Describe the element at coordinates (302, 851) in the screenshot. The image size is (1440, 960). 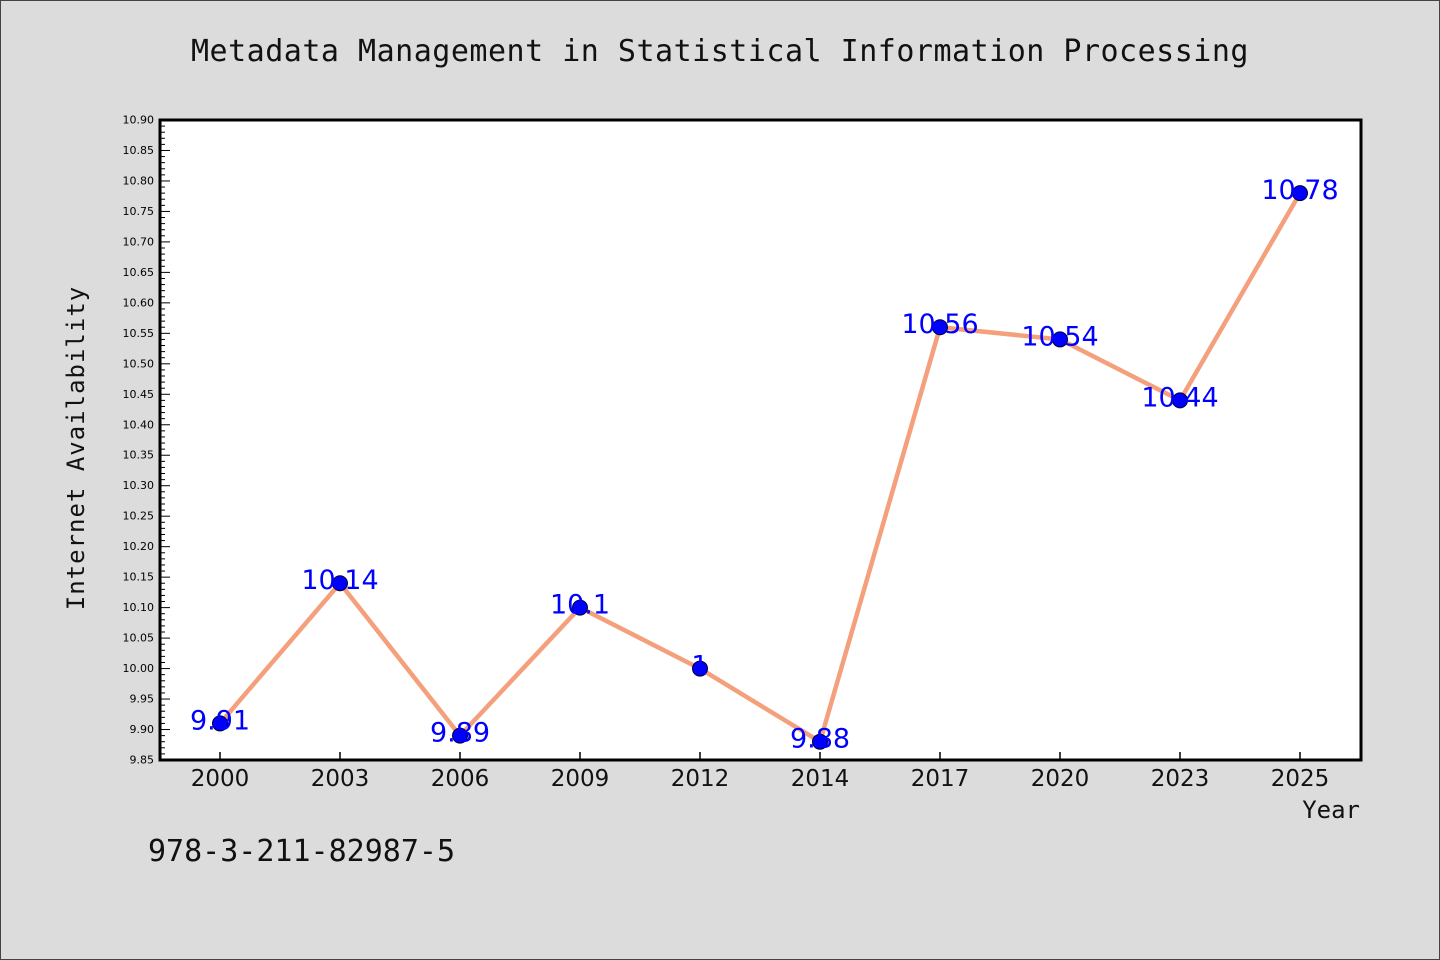
I see `isbn-text: 978-3-211-82987-5` at that location.